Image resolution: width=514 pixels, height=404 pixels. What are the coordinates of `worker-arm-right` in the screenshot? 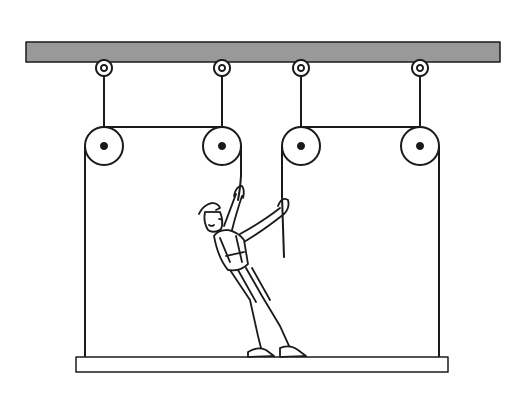 It's located at (262, 225).